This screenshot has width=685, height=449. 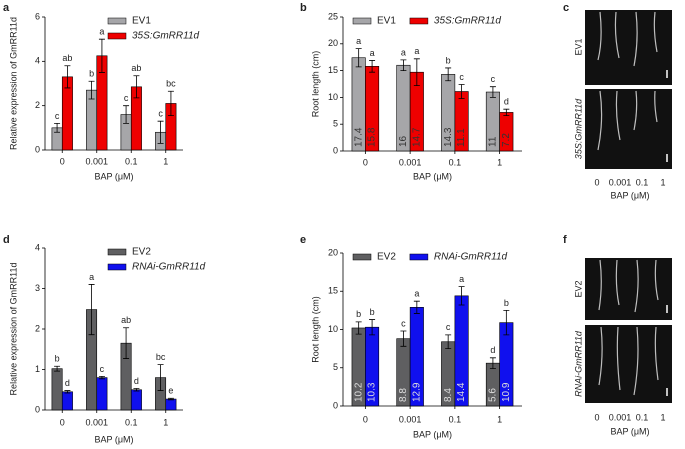 What do you see at coordinates (506, 392) in the screenshot?
I see `value-label: 10.9` at bounding box center [506, 392].